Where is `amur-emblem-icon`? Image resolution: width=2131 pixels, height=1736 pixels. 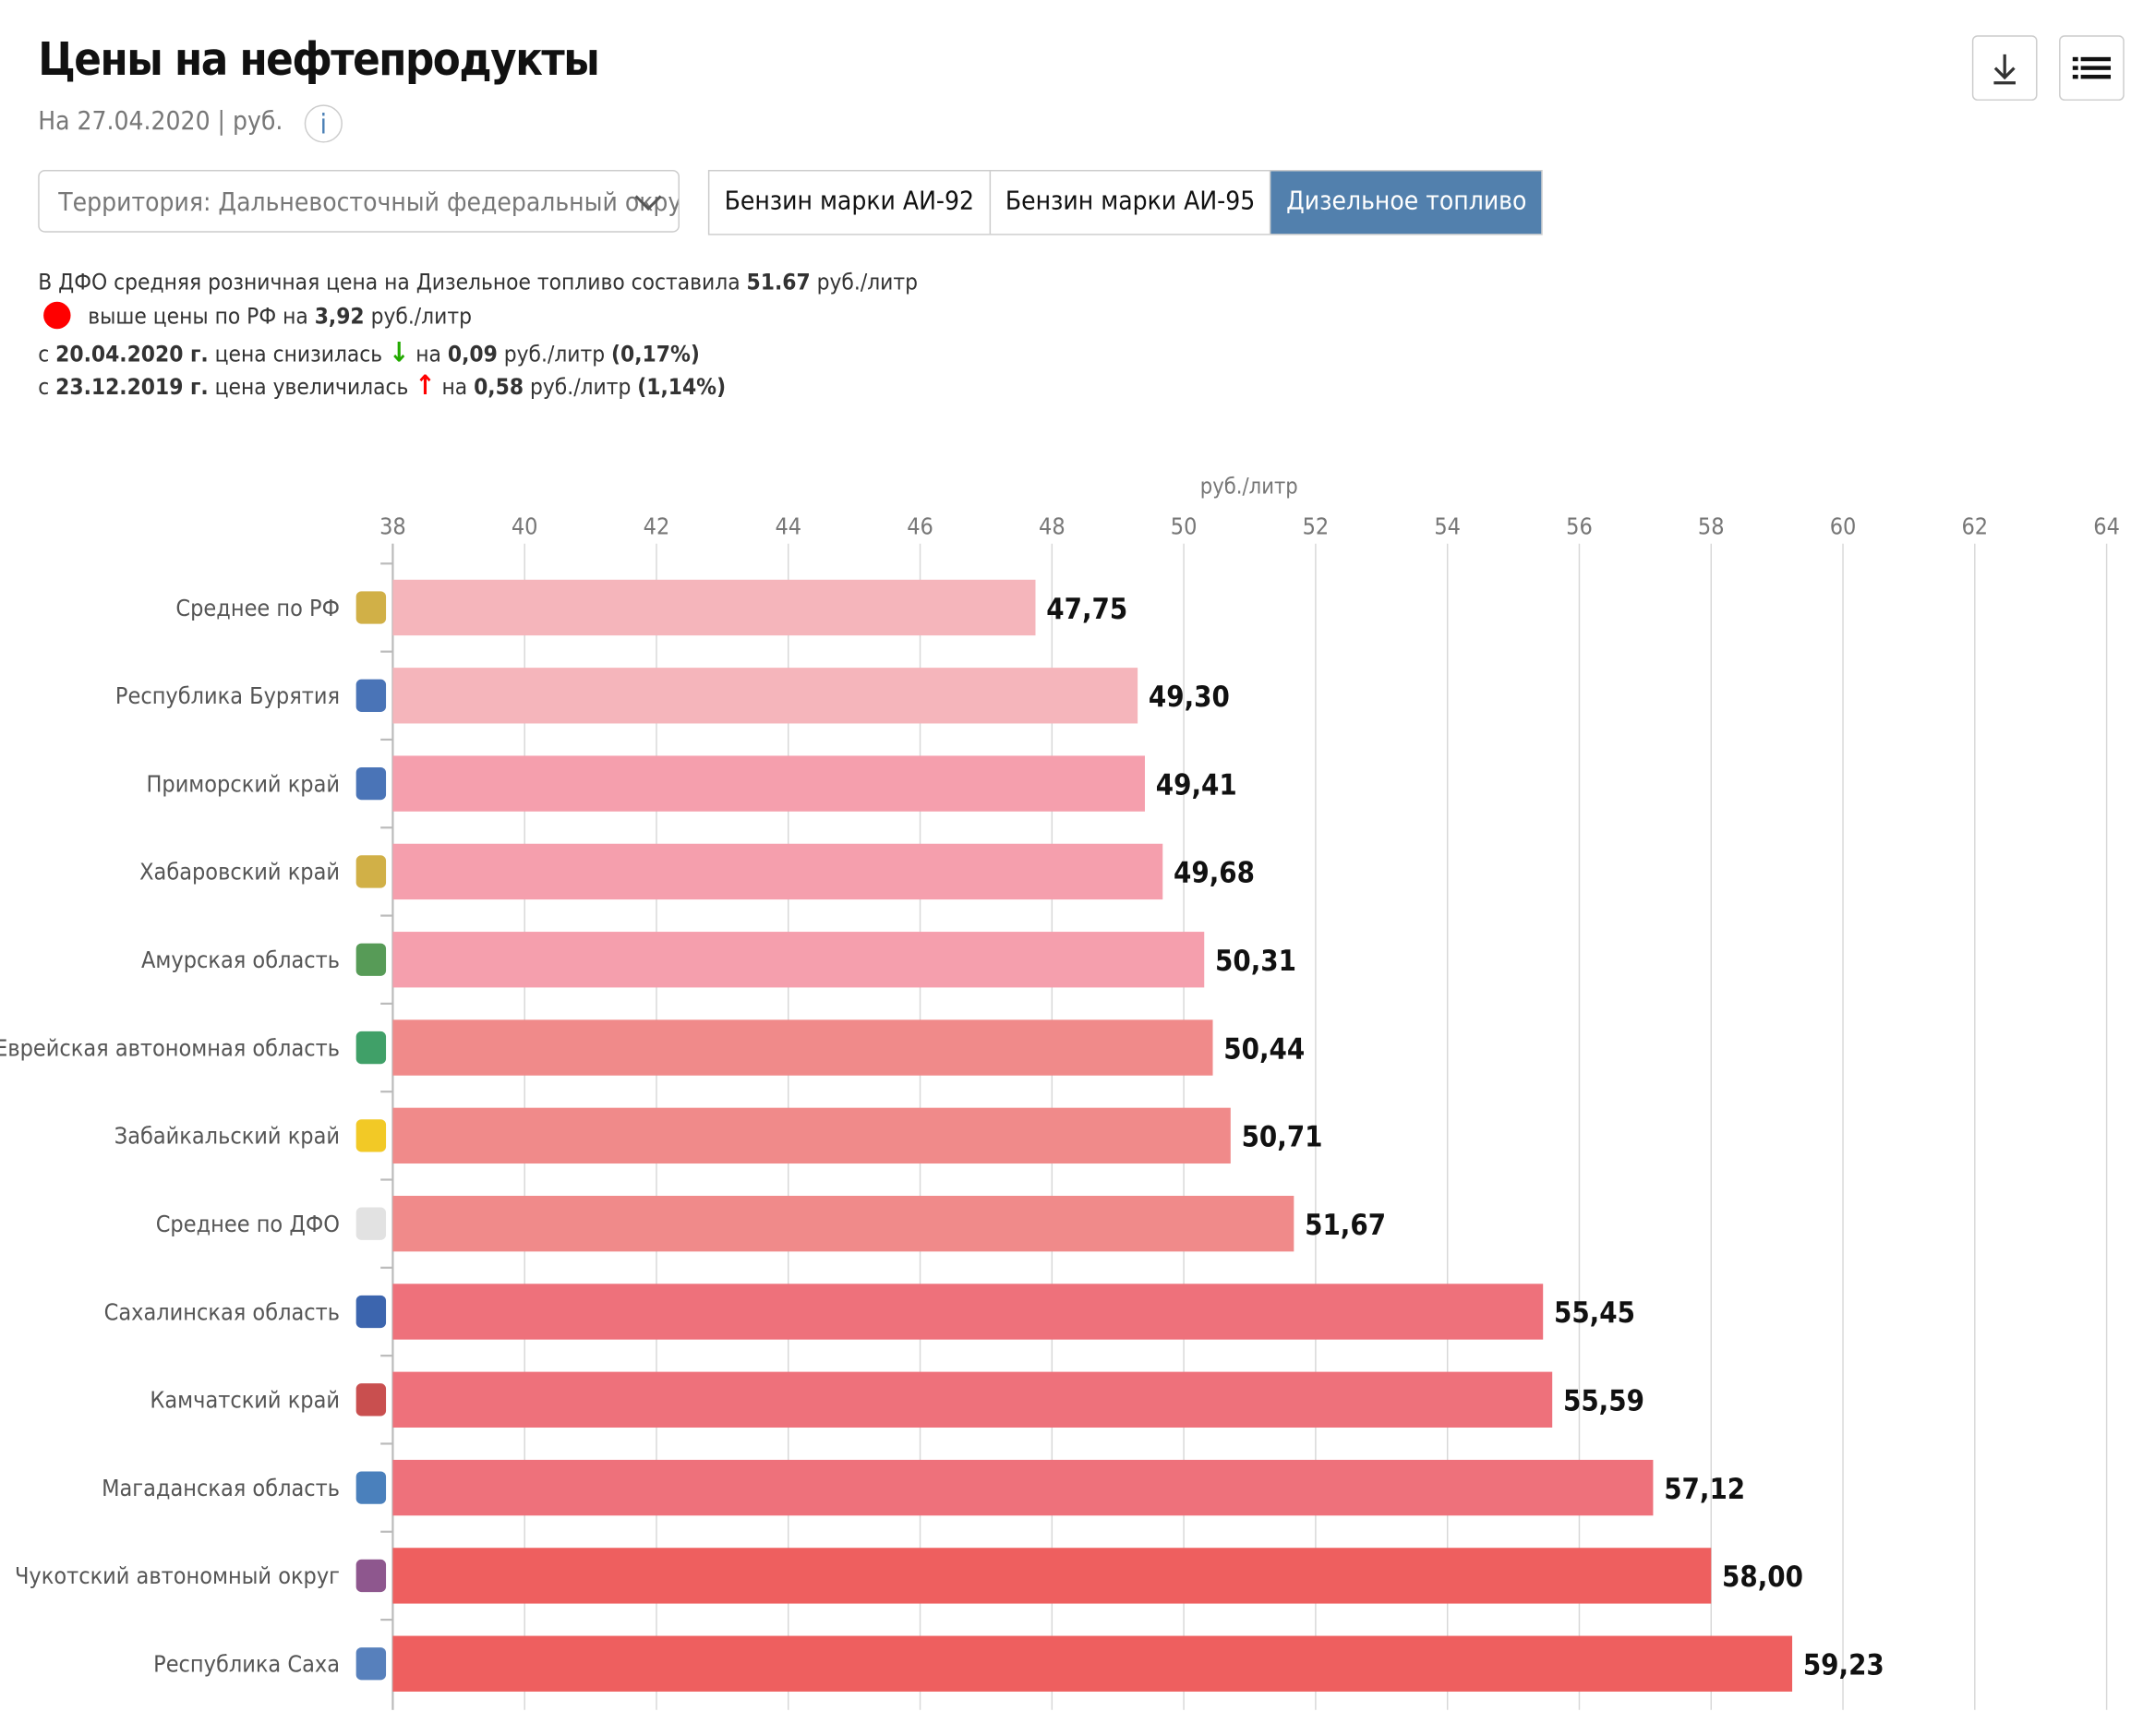 amur-emblem-icon is located at coordinates (371, 959).